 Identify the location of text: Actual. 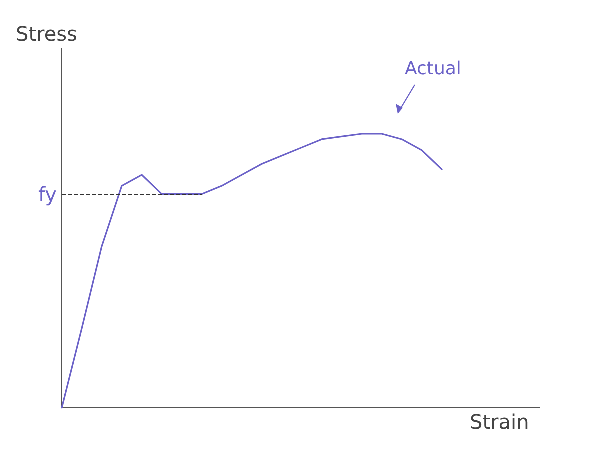
(433, 69).